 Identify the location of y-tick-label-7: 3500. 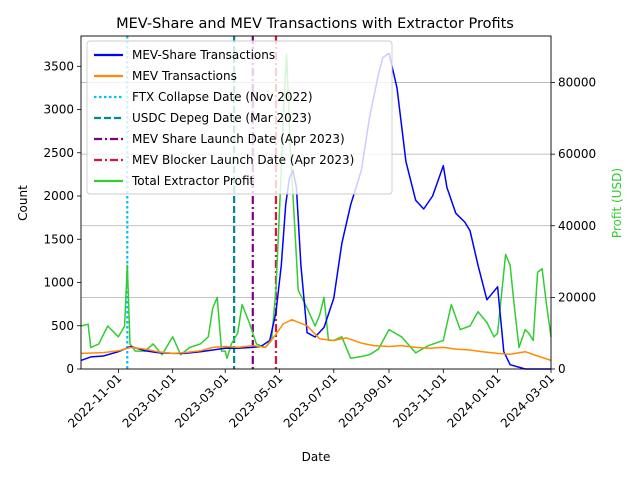
(58, 66).